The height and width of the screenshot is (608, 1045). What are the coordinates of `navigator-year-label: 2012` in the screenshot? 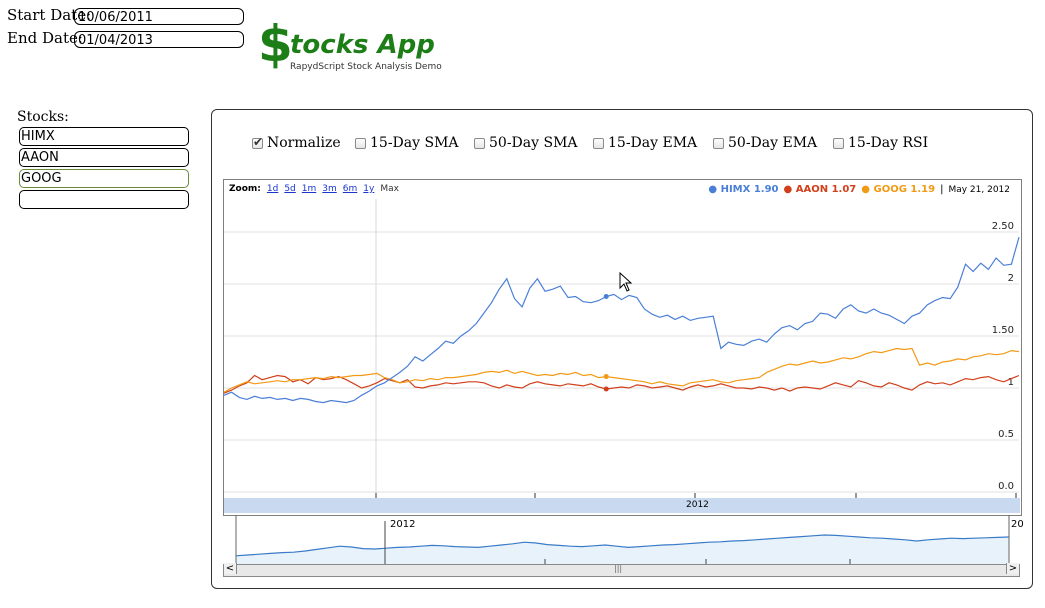 It's located at (403, 524).